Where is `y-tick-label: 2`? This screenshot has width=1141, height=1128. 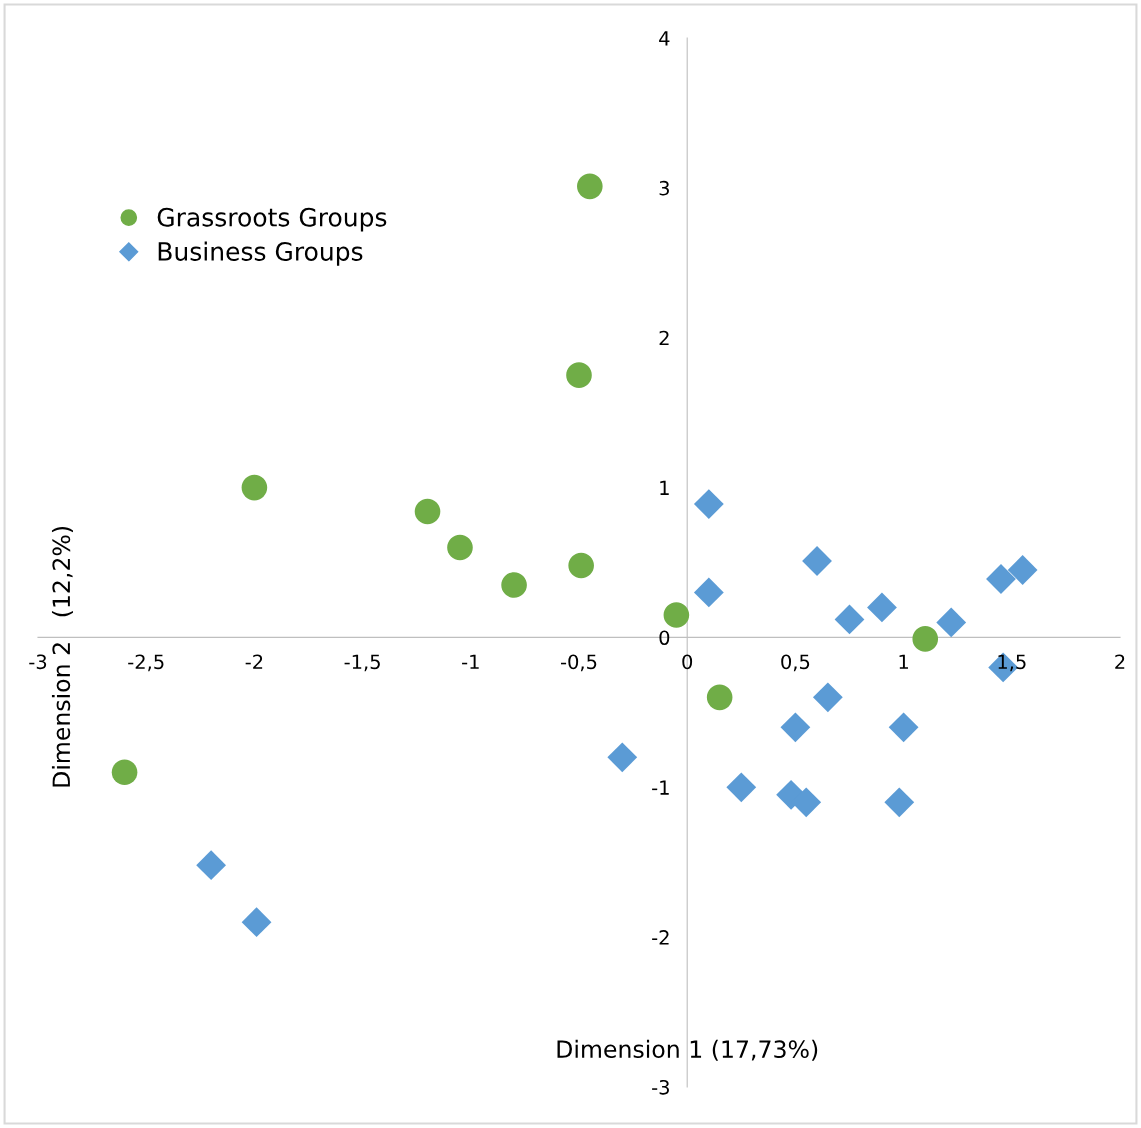 y-tick-label: 2 is located at coordinates (664, 338).